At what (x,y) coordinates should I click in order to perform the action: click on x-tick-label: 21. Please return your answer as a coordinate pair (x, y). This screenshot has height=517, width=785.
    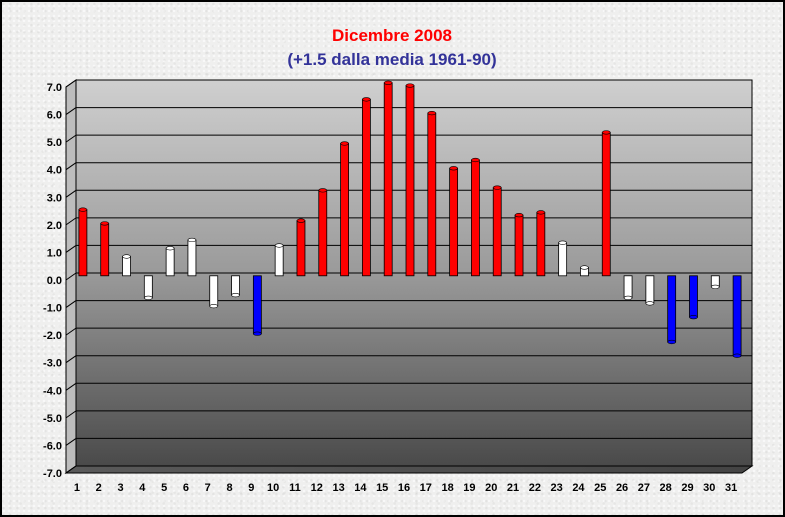
    Looking at the image, I should click on (513, 488).